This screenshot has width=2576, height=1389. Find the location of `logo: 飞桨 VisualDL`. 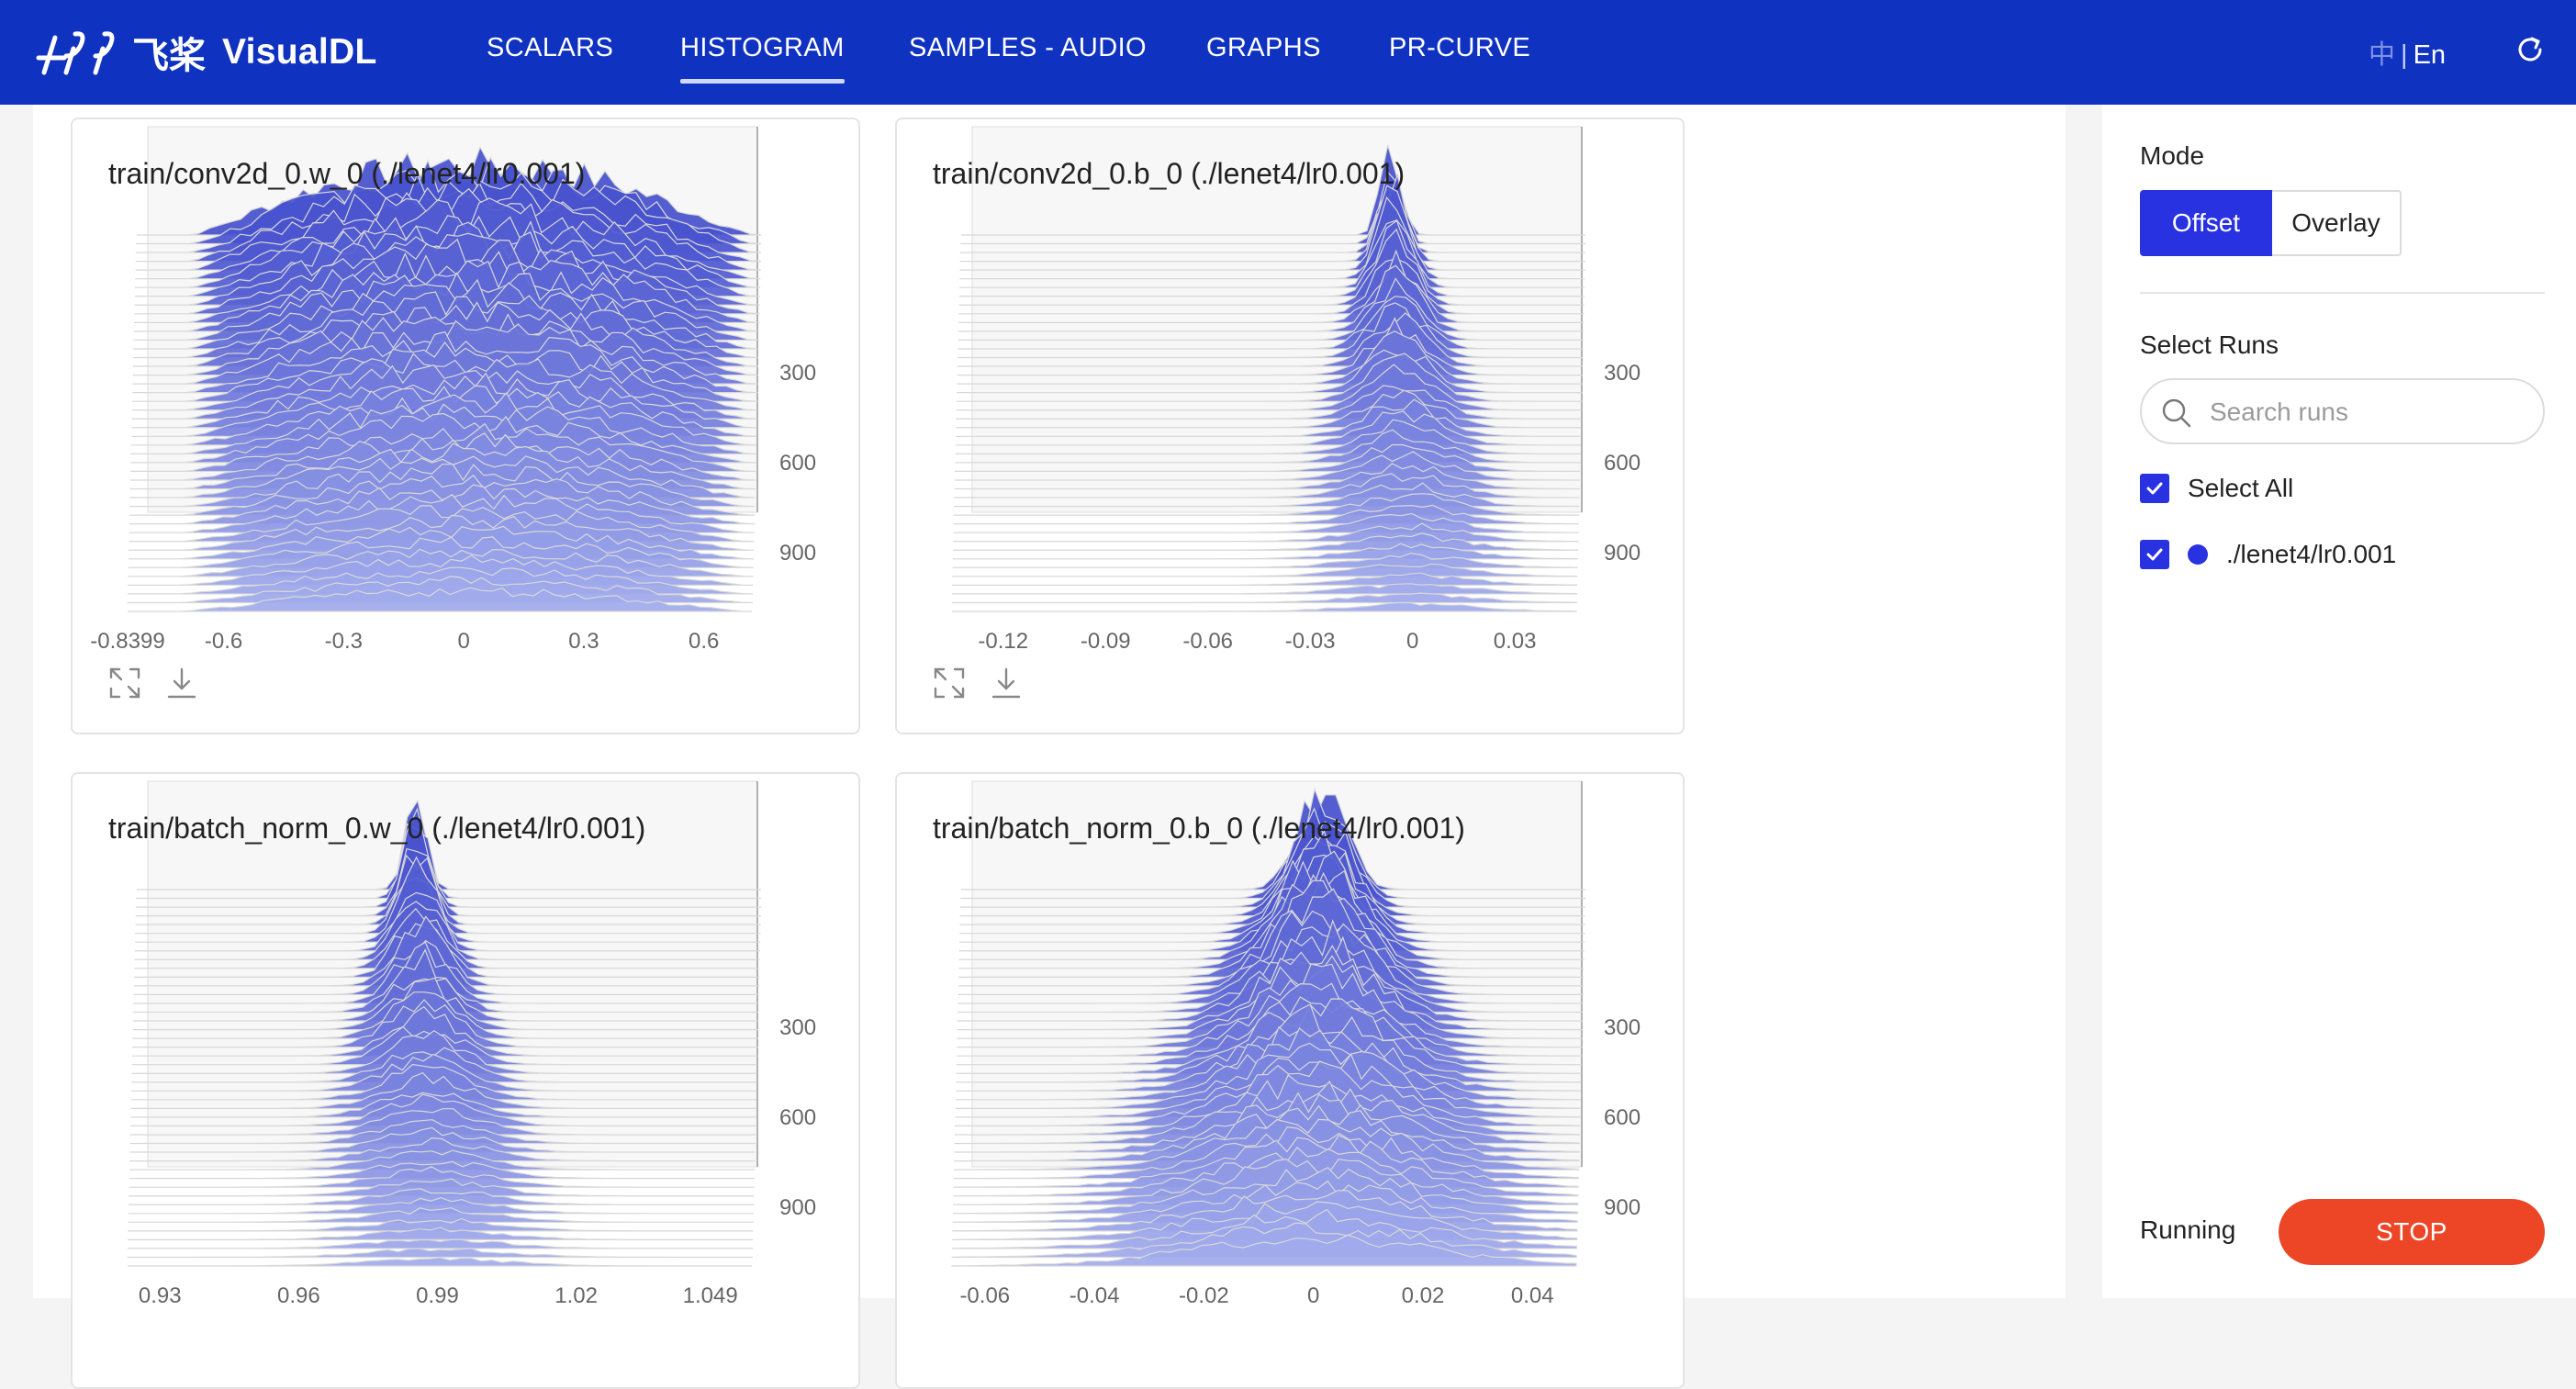

logo: 飞桨 VisualDL is located at coordinates (205, 52).